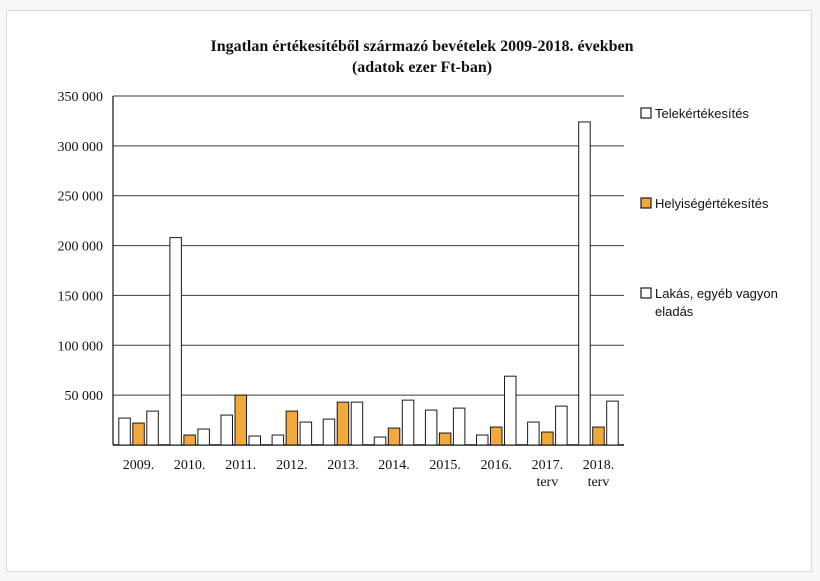 This screenshot has width=820, height=581. What do you see at coordinates (81, 346) in the screenshot?
I see `y-tick-label: 100 000` at bounding box center [81, 346].